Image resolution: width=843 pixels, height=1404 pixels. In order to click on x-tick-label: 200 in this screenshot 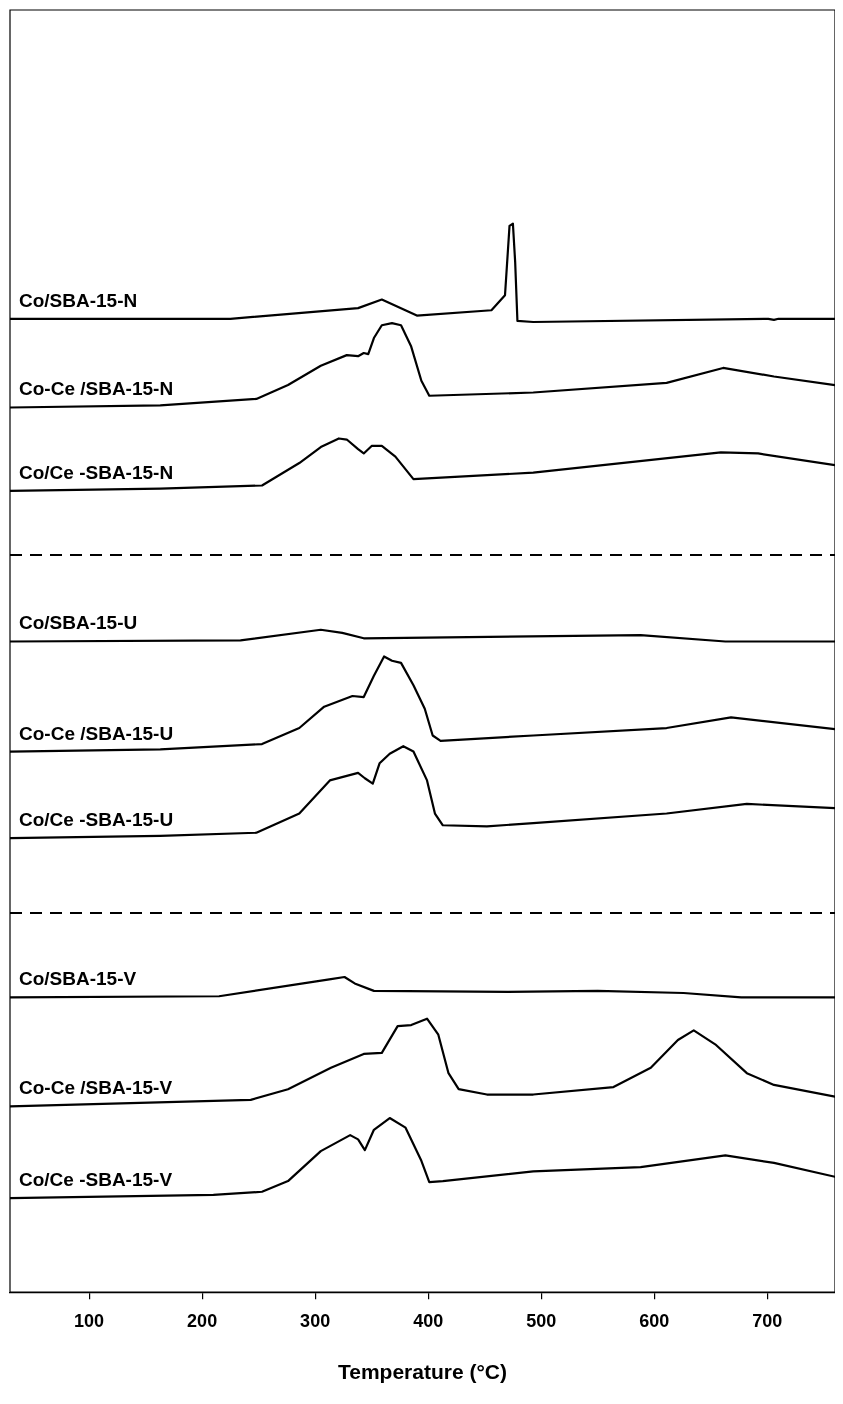, I will do `click(202, 1320)`.